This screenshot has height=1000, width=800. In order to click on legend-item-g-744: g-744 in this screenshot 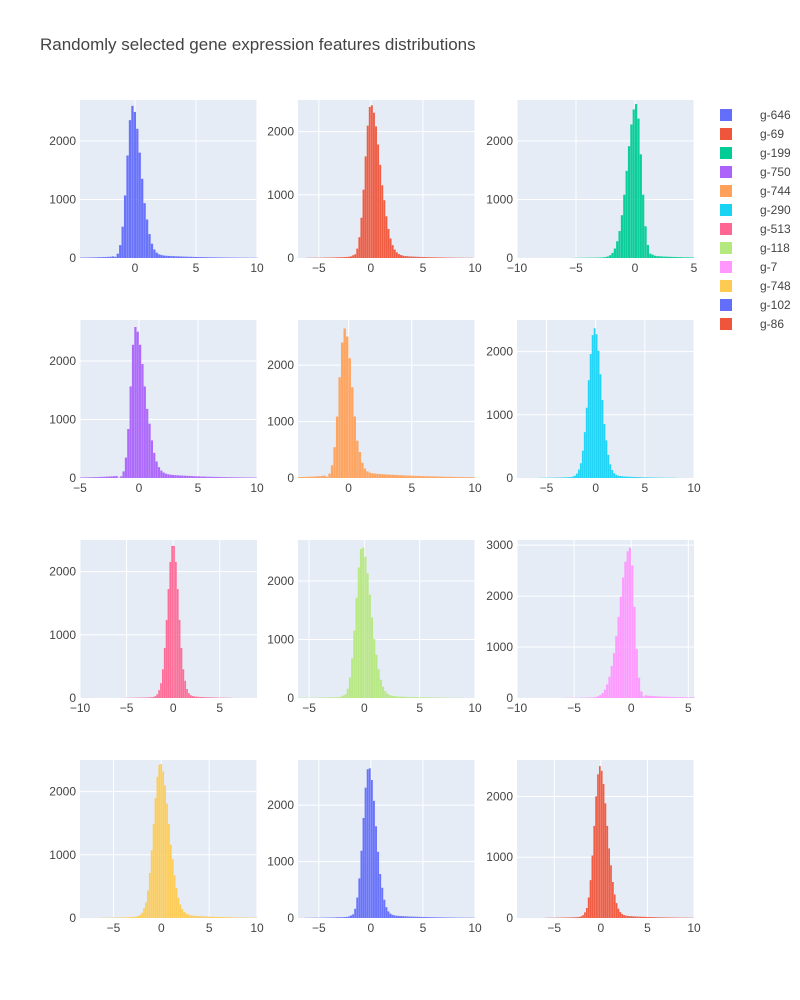, I will do `click(755, 191)`.